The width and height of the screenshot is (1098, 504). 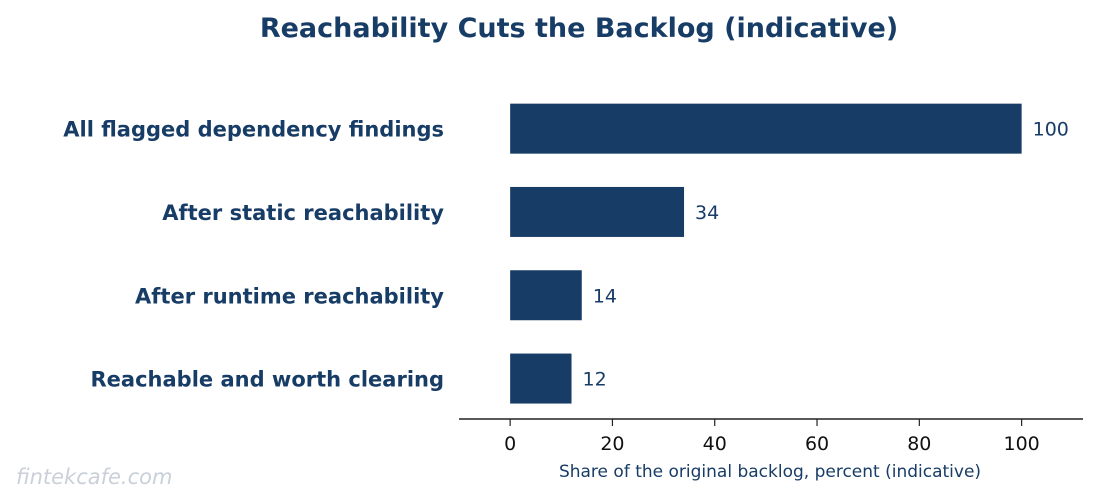 What do you see at coordinates (289, 296) in the screenshot?
I see `category-label: After runtime reachability` at bounding box center [289, 296].